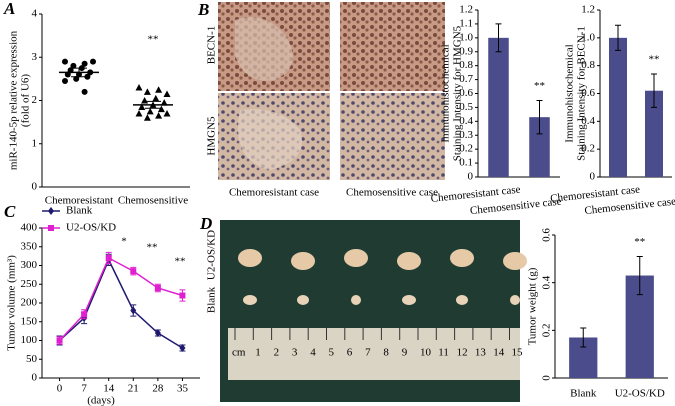 The width and height of the screenshot is (675, 406). What do you see at coordinates (203, 9) in the screenshot?
I see `panel-label: B` at bounding box center [203, 9].